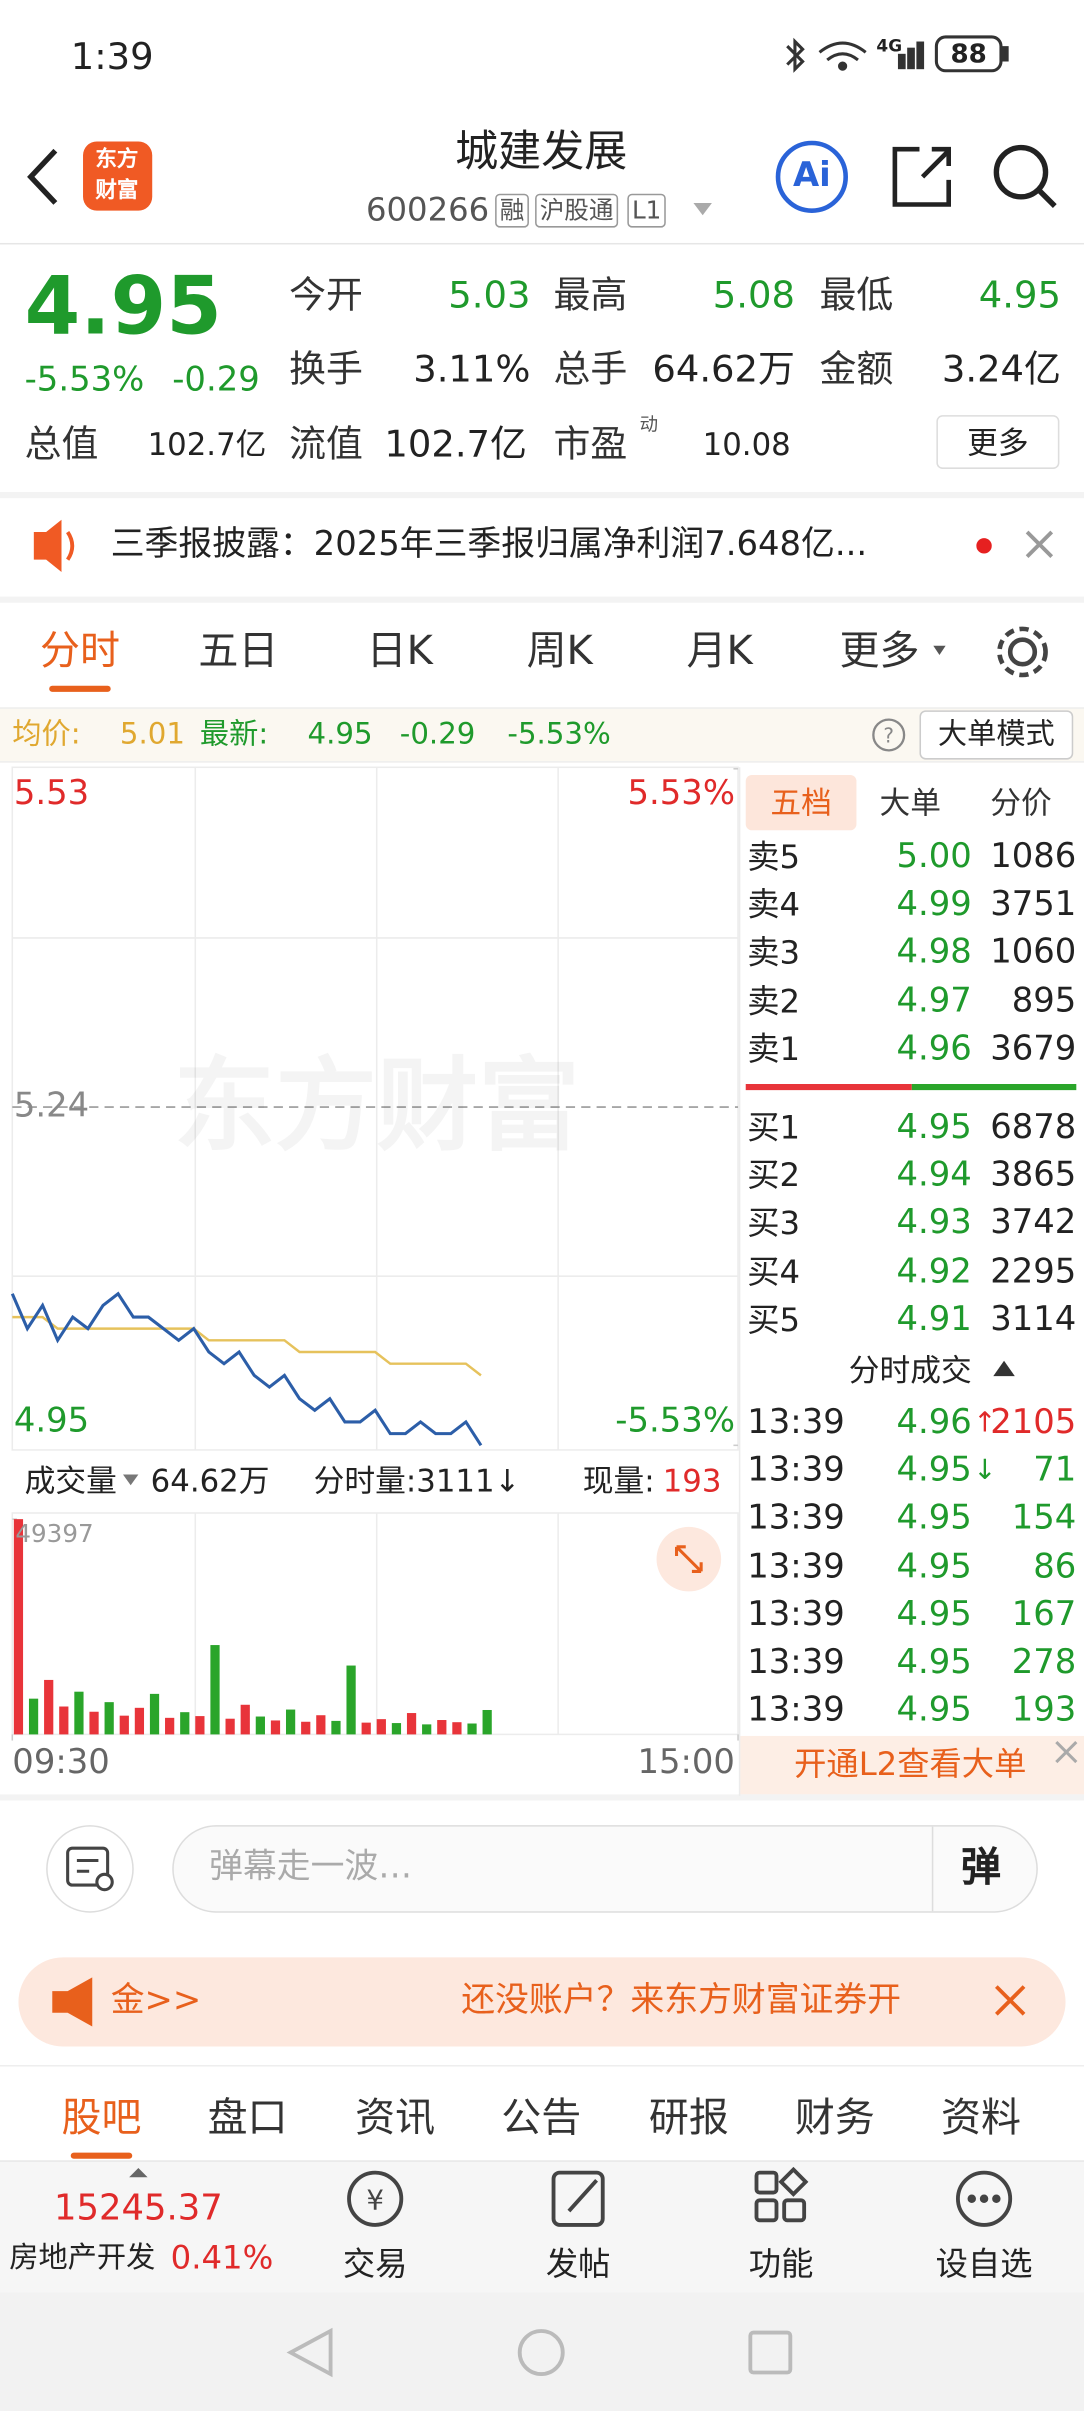  I want to click on stock-tag: 沪股通, so click(577, 210).